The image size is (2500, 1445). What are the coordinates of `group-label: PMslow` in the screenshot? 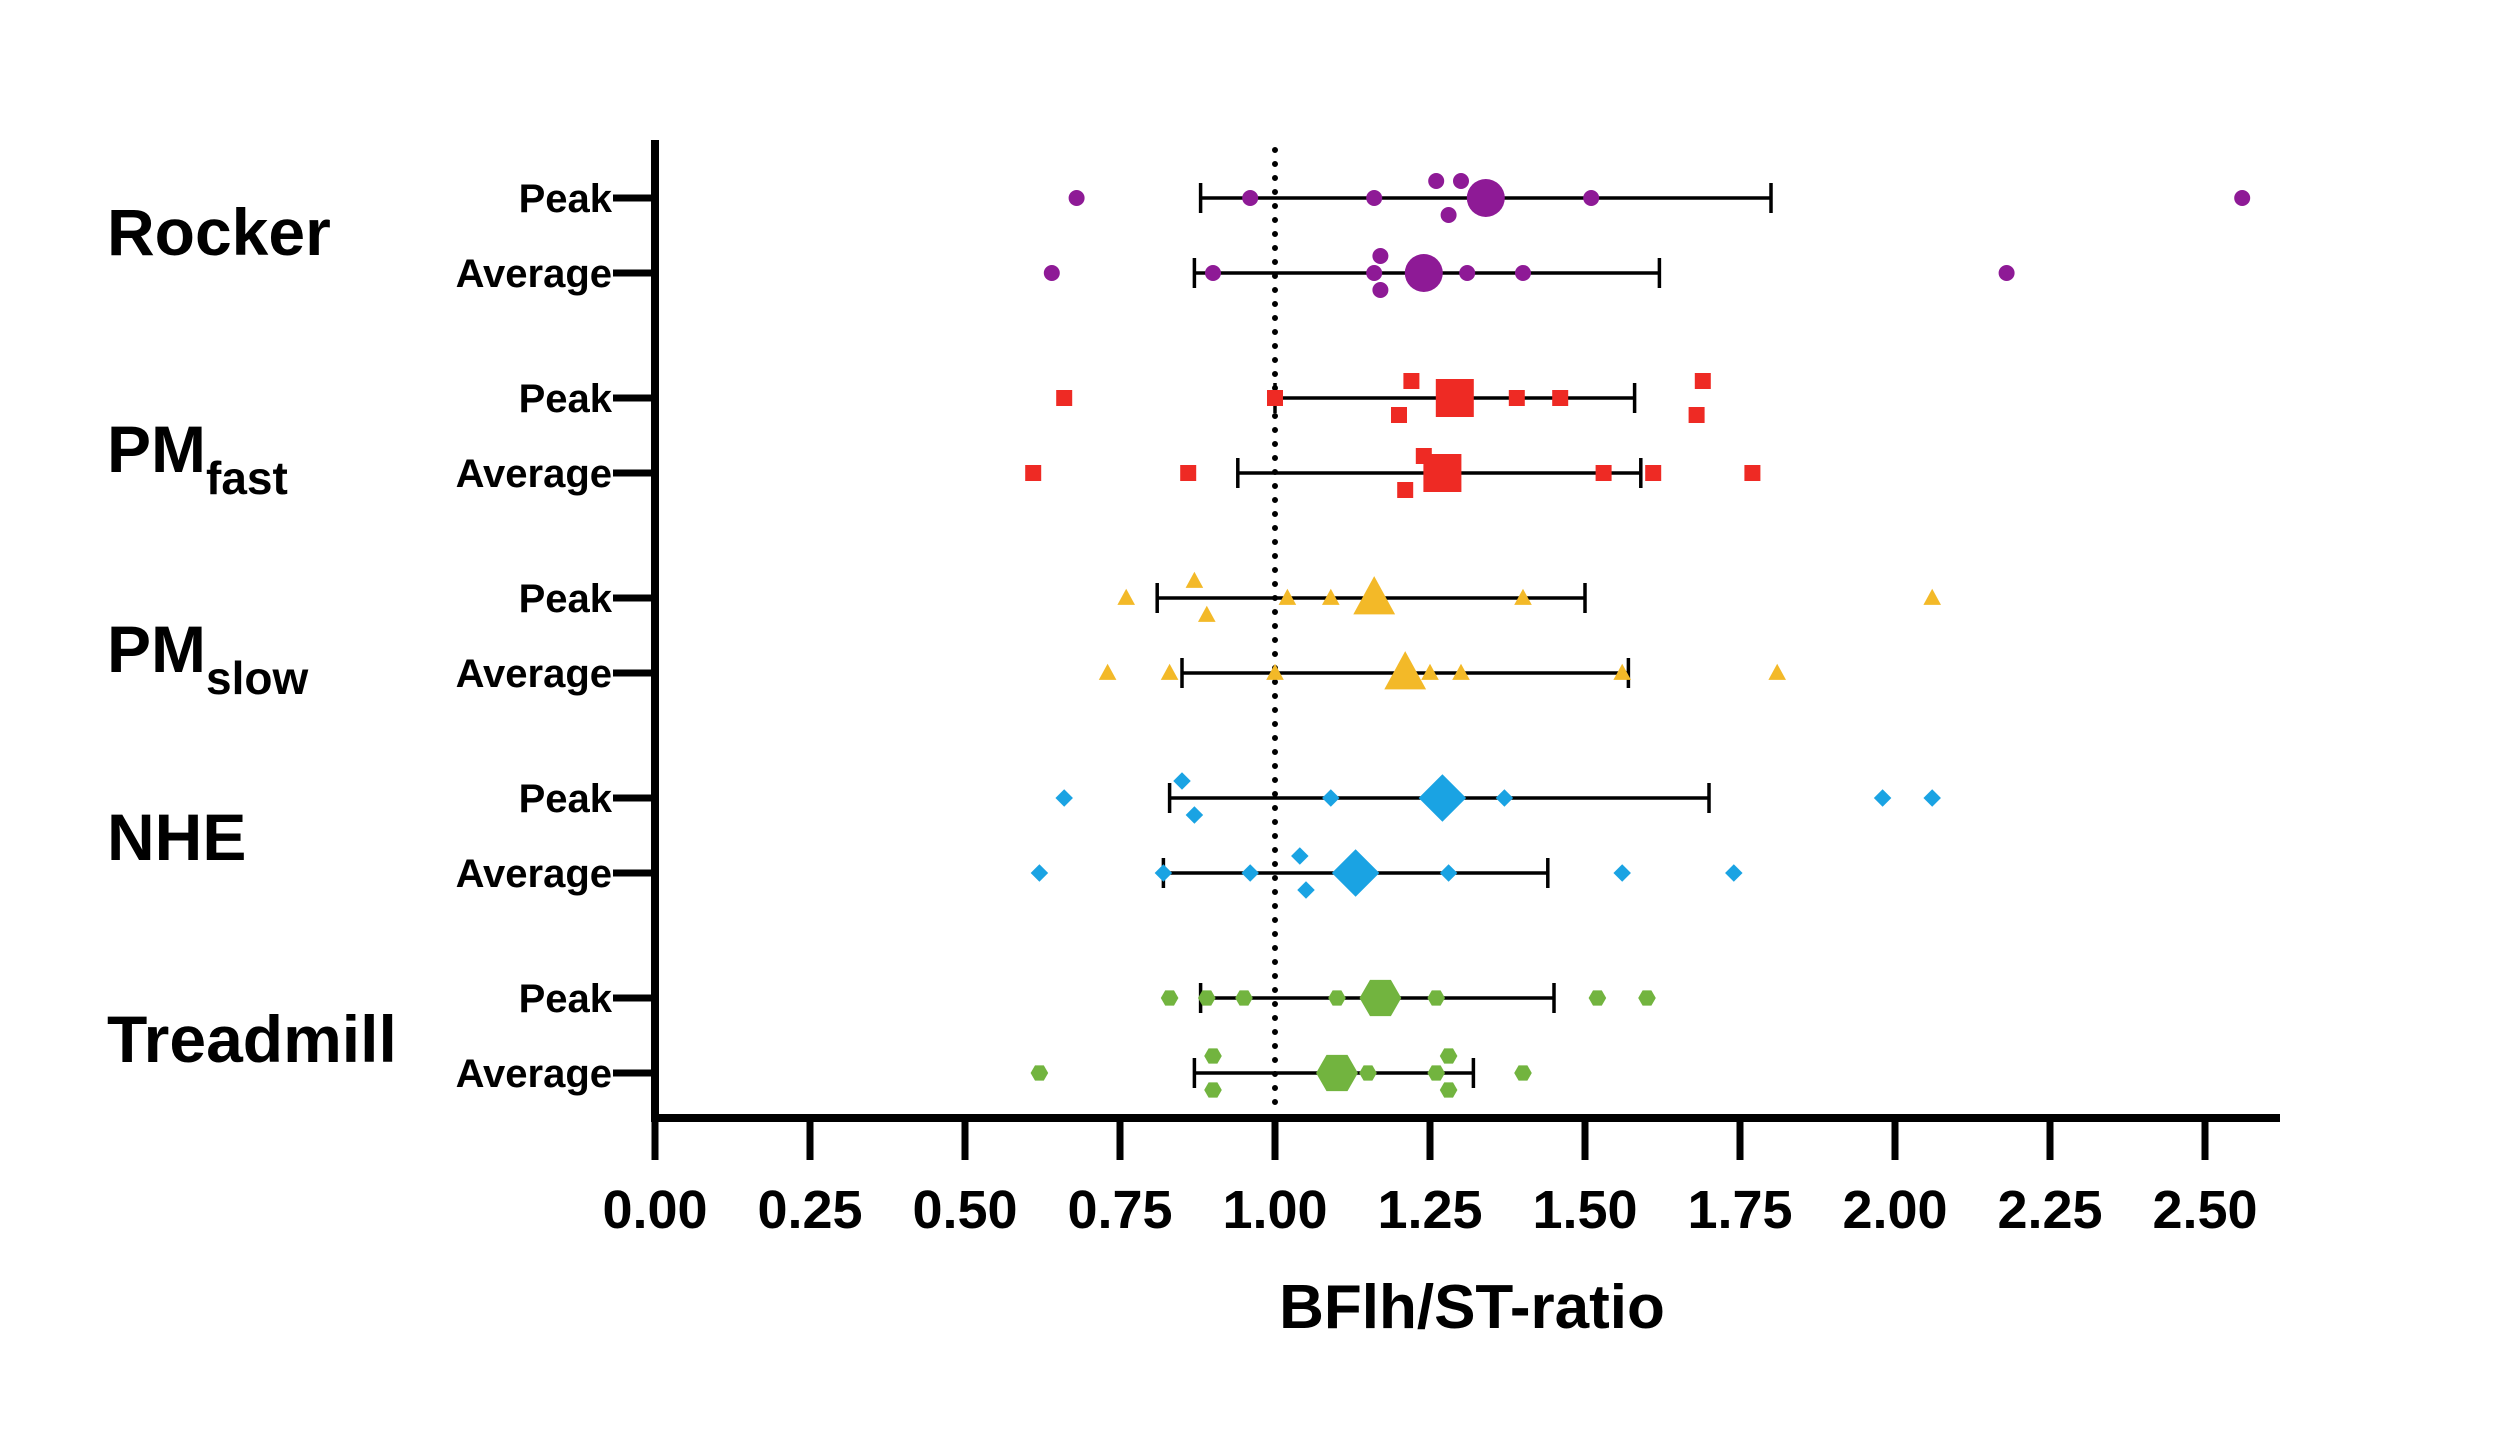 It's located at (207, 658).